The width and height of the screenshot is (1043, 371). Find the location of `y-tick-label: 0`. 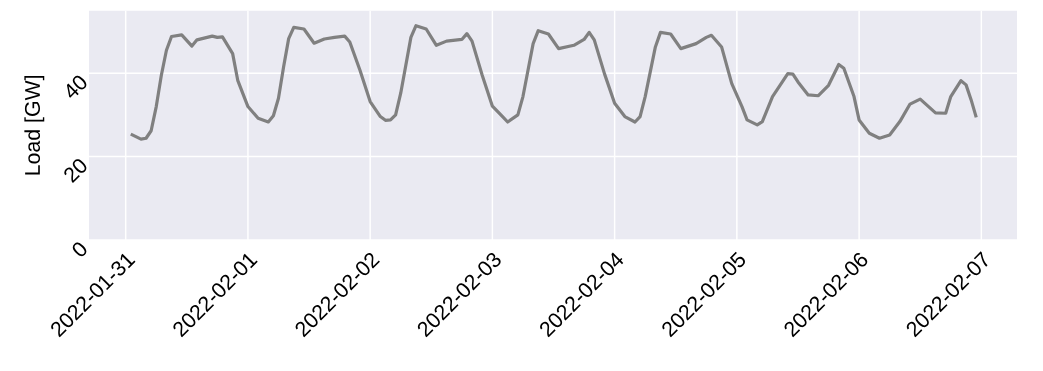

y-tick-label: 0 is located at coordinates (79, 249).